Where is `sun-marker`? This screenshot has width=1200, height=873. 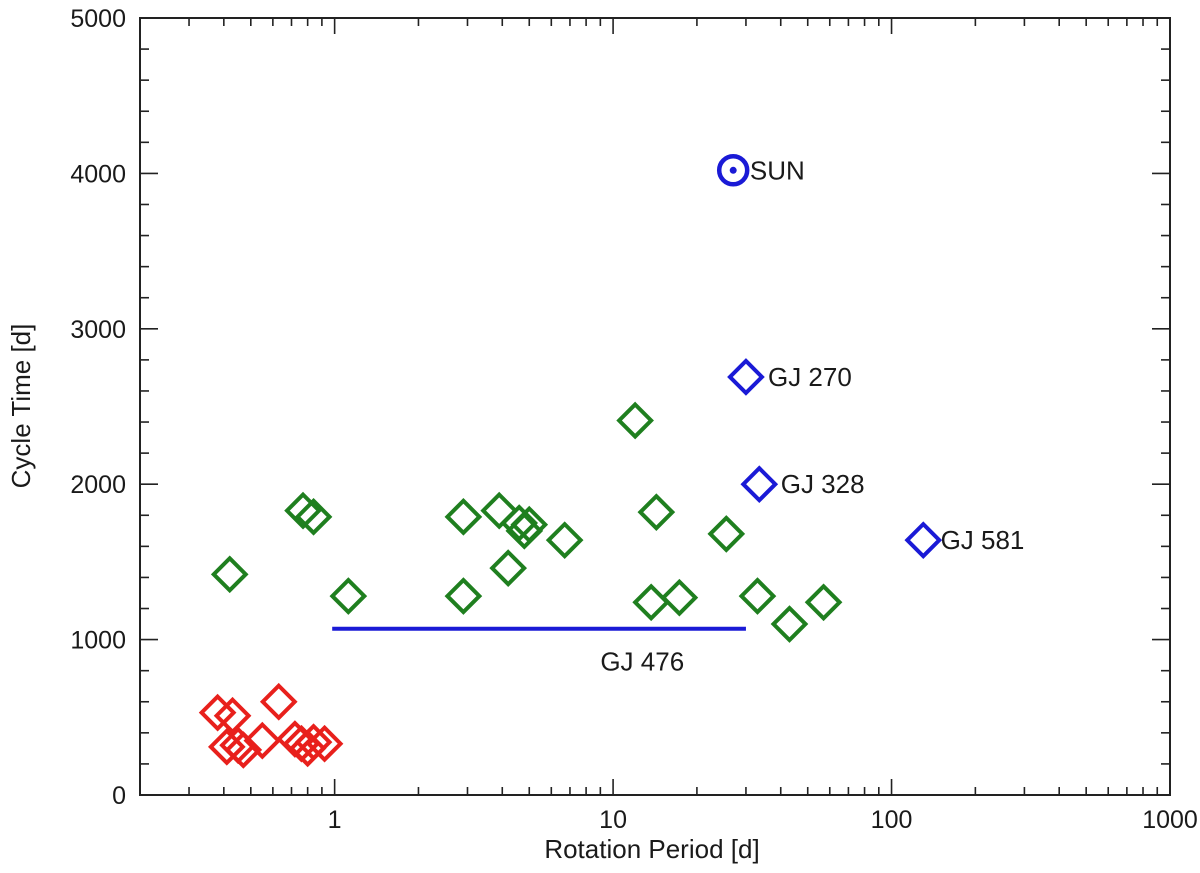
sun-marker is located at coordinates (733, 170).